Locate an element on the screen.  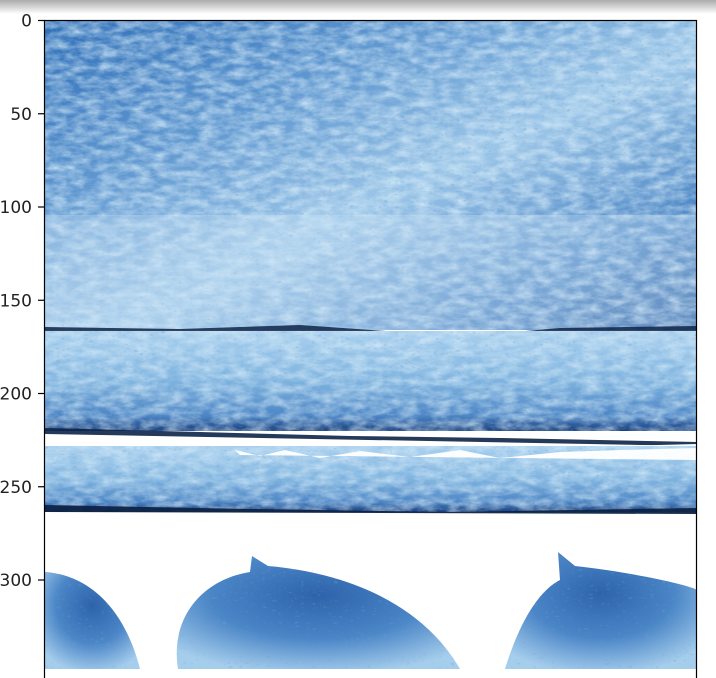
y-tick-label: 250 is located at coordinates (16, 488).